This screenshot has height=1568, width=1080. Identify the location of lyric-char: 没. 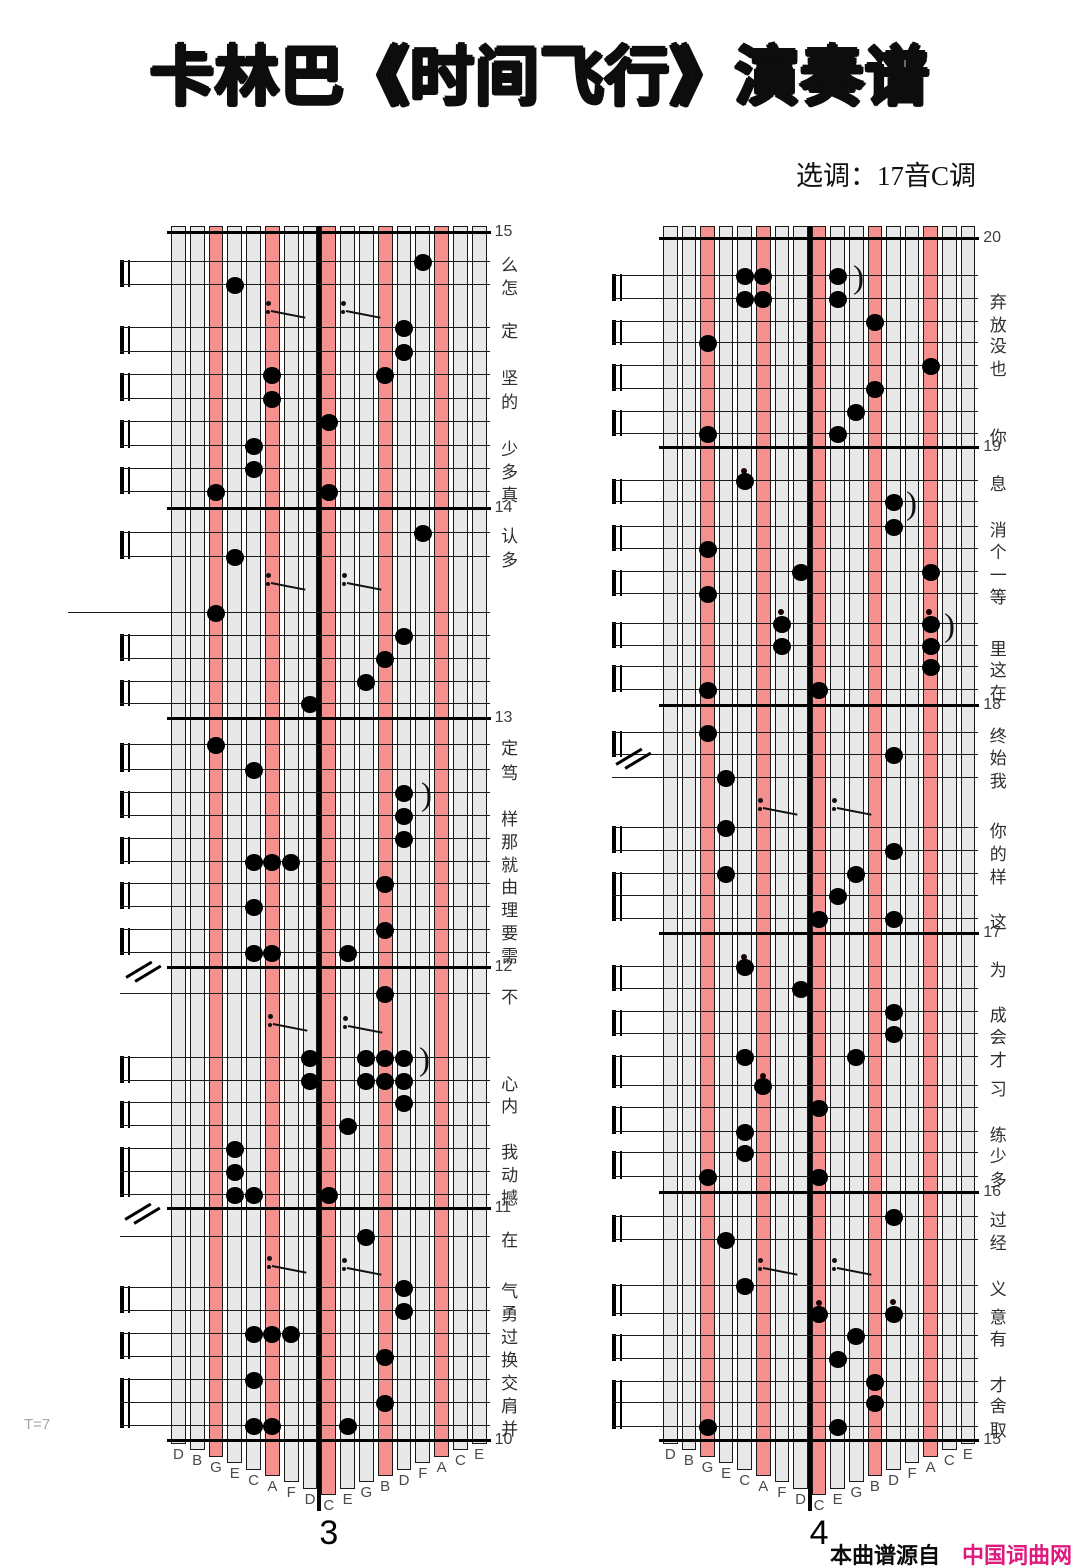
(998, 346).